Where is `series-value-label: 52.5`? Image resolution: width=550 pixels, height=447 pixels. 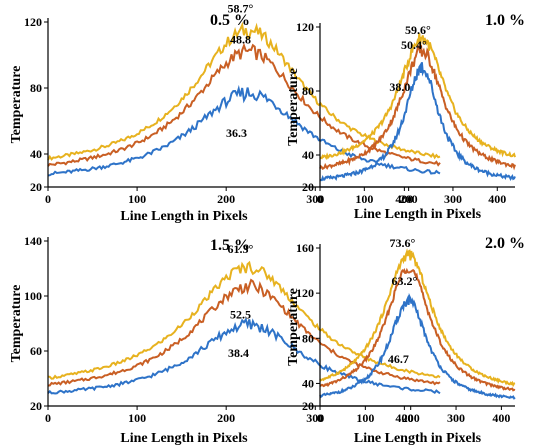
series-value-label: 52.5 is located at coordinates (240, 314).